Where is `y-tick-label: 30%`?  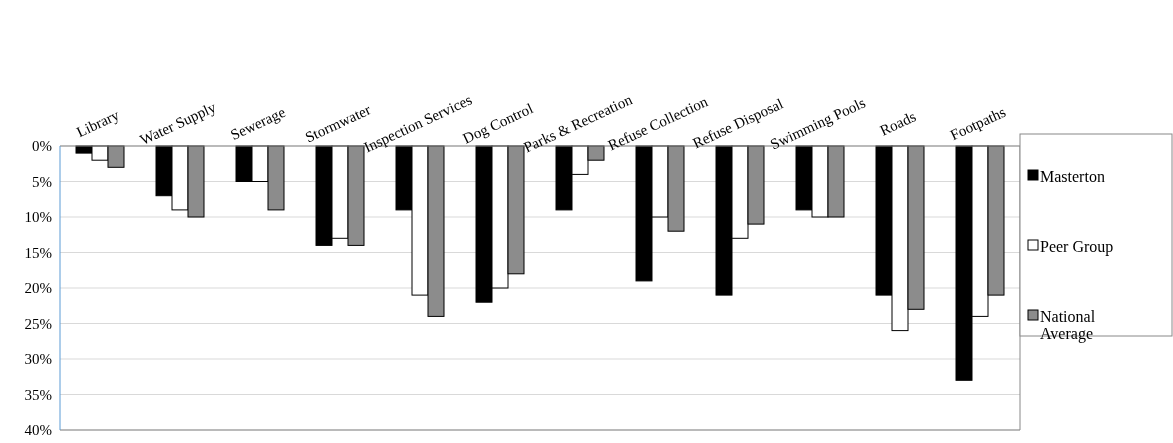
y-tick-label: 30% is located at coordinates (38, 359).